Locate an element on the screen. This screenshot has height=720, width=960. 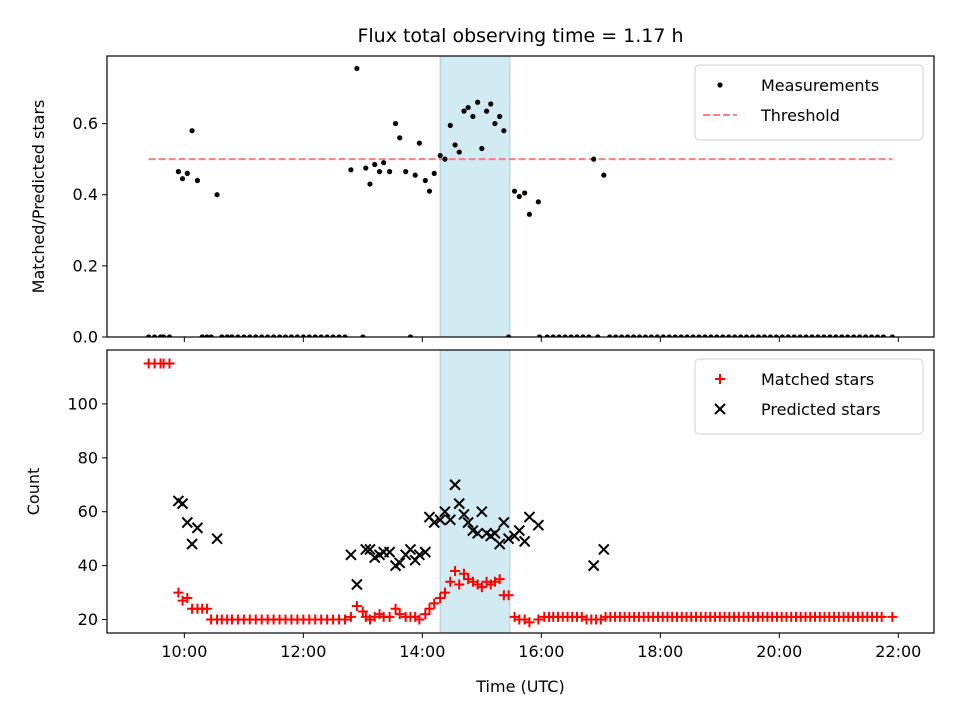
y-axis-label: Matched/Predicted stars is located at coordinates (38, 197).